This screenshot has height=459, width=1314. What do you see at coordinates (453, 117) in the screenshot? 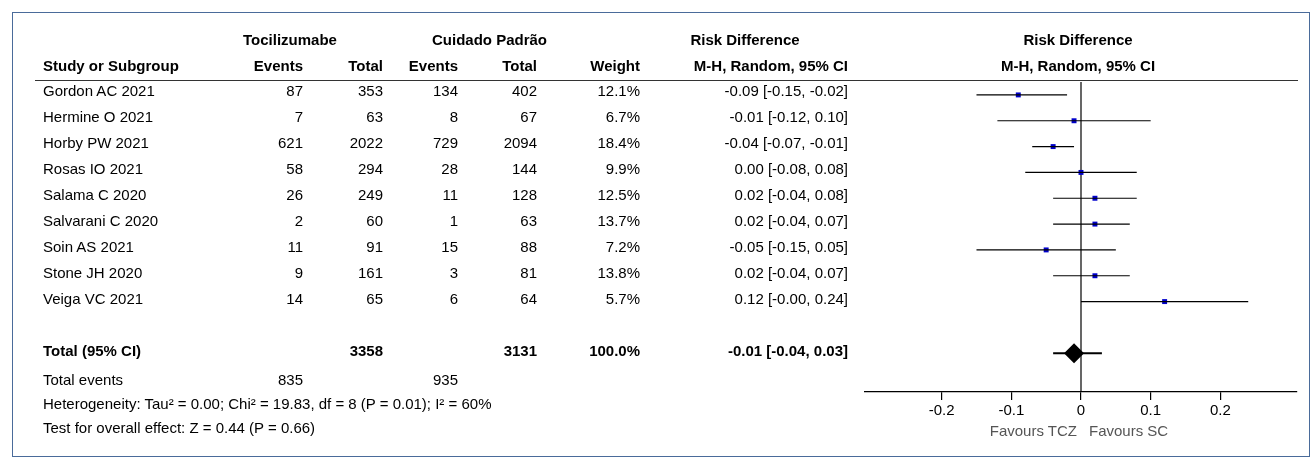
I see `data-label: 8` at bounding box center [453, 117].